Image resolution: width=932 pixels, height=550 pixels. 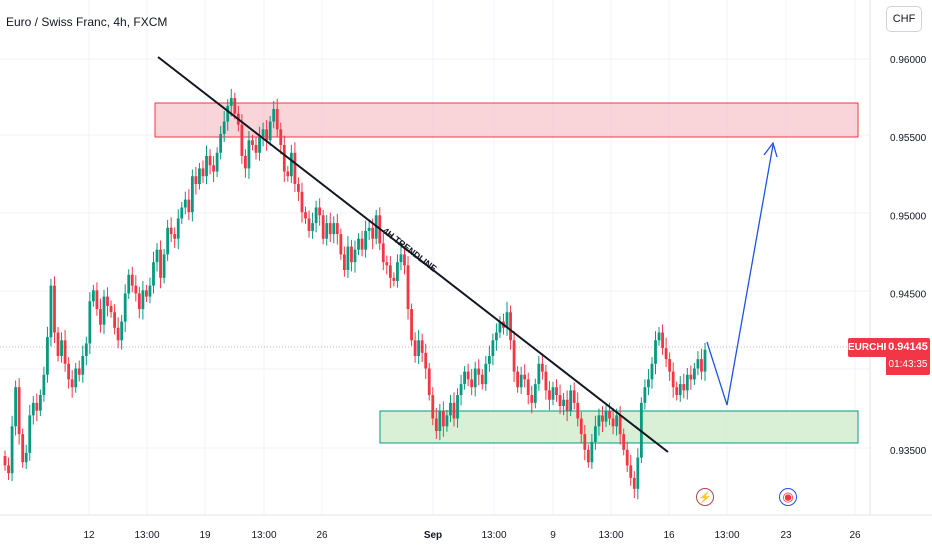 I want to click on lightning-icon: ⚡, so click(x=705, y=497).